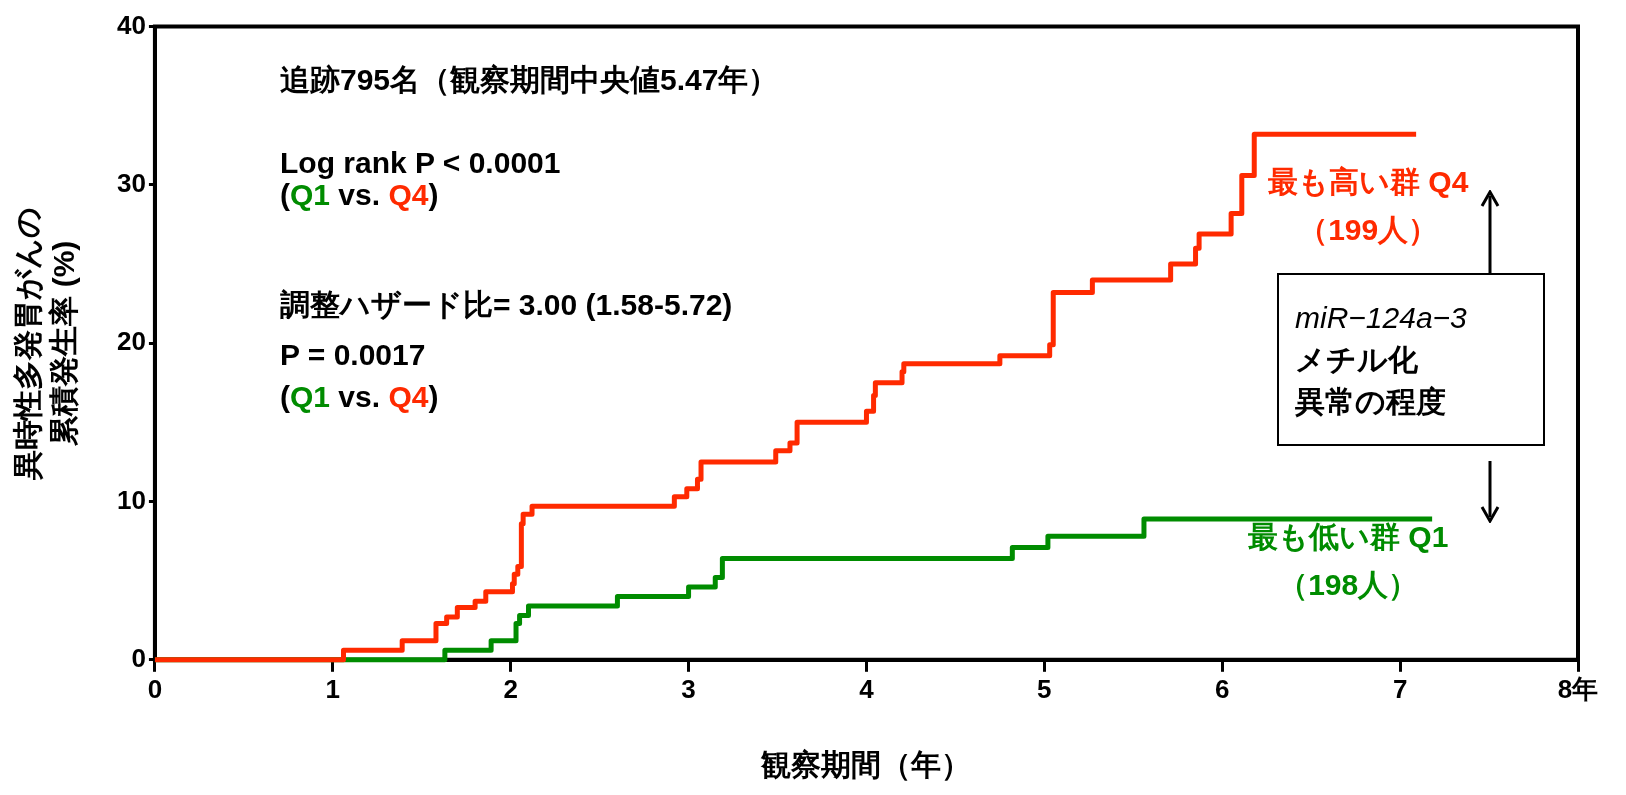 The width and height of the screenshot is (1626, 795). Describe the element at coordinates (333, 688) in the screenshot. I see `x-tick-label: 1` at that location.